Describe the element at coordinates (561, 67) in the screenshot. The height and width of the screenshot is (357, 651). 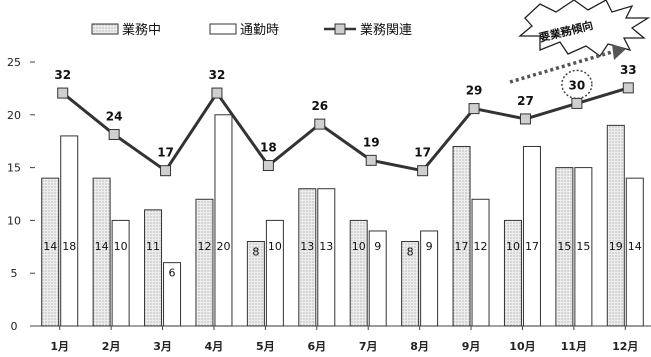
I see `trend-arrow-line` at that location.